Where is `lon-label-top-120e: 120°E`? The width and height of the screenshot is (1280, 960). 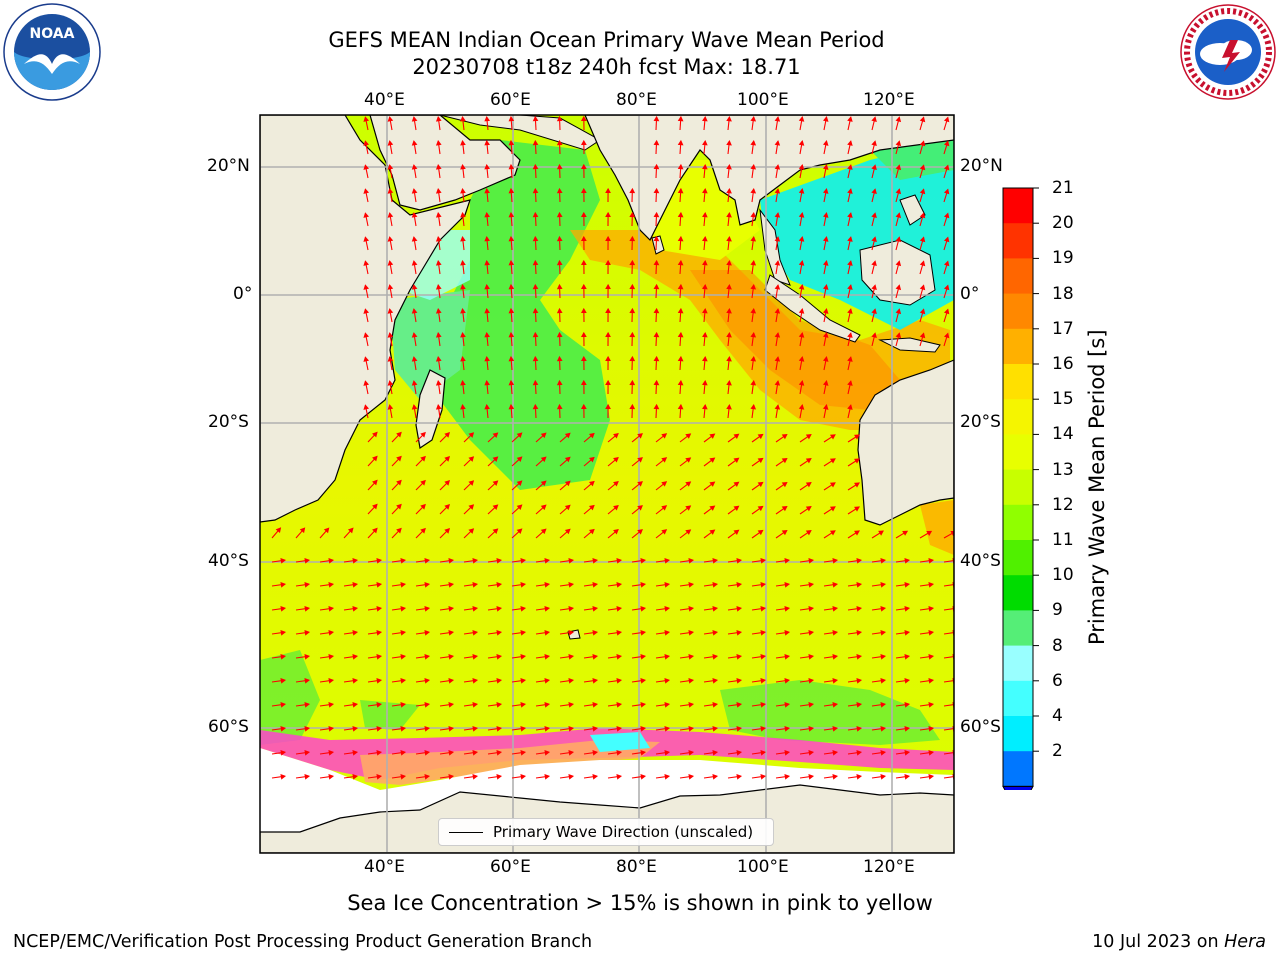
lon-label-top-120e: 120°E is located at coordinates (889, 100).